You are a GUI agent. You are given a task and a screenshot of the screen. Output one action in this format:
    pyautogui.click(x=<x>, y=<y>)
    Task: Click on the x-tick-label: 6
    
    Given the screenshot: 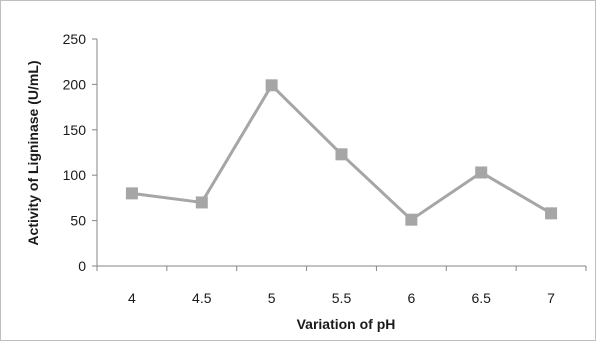 What is the action you would take?
    pyautogui.click(x=411, y=298)
    